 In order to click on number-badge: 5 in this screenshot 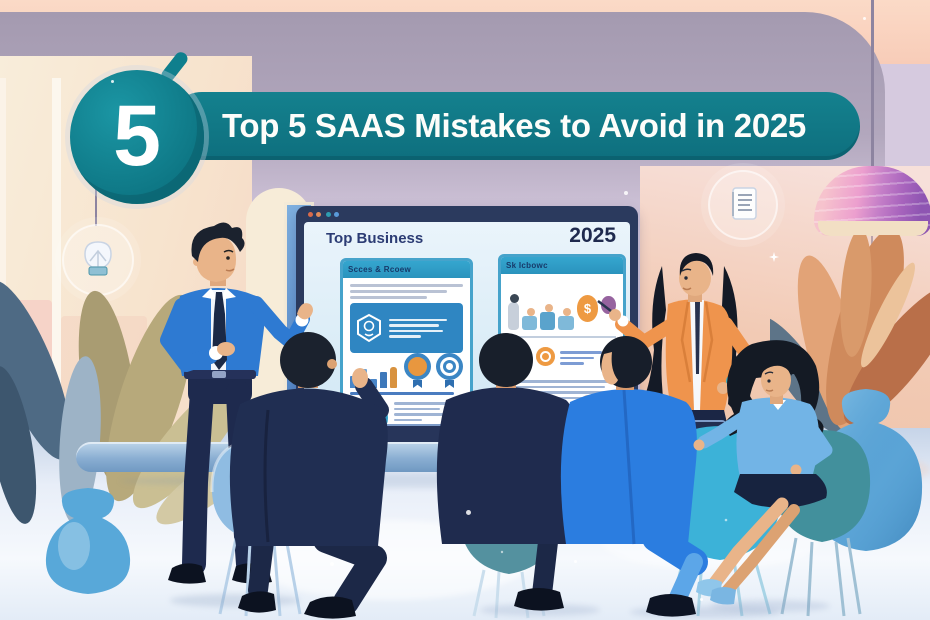, I will do `click(137, 137)`.